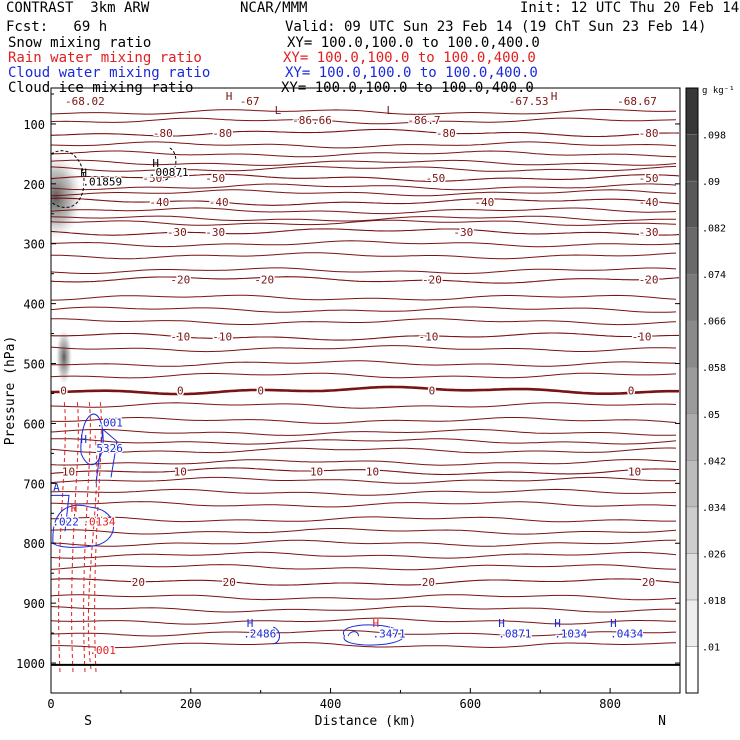 This screenshot has height=740, width=740. Describe the element at coordinates (714, 554) in the screenshot. I see `colorbar-level-label: .026` at that location.